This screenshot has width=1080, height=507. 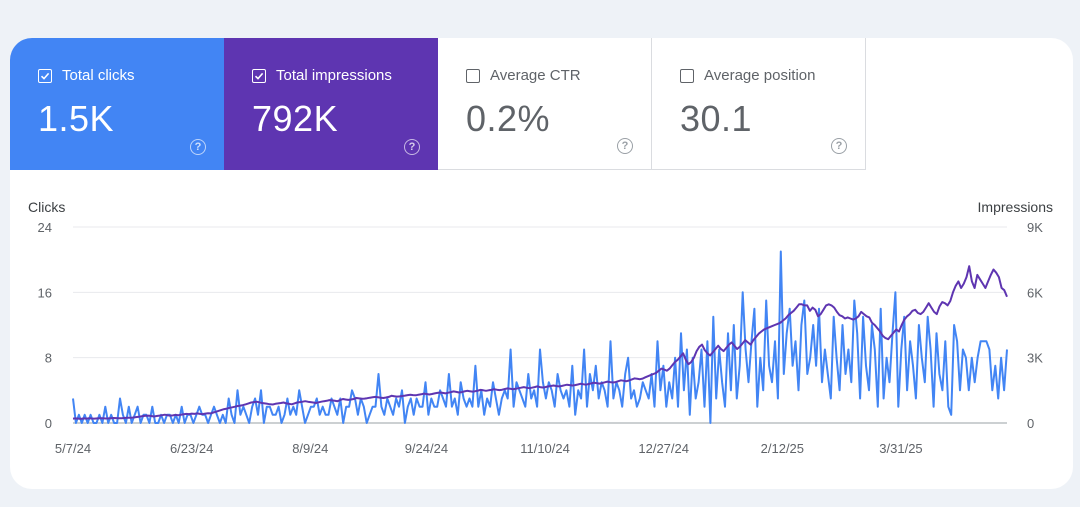 I want to click on x-tick-label: 9/24/24, so click(x=426, y=448).